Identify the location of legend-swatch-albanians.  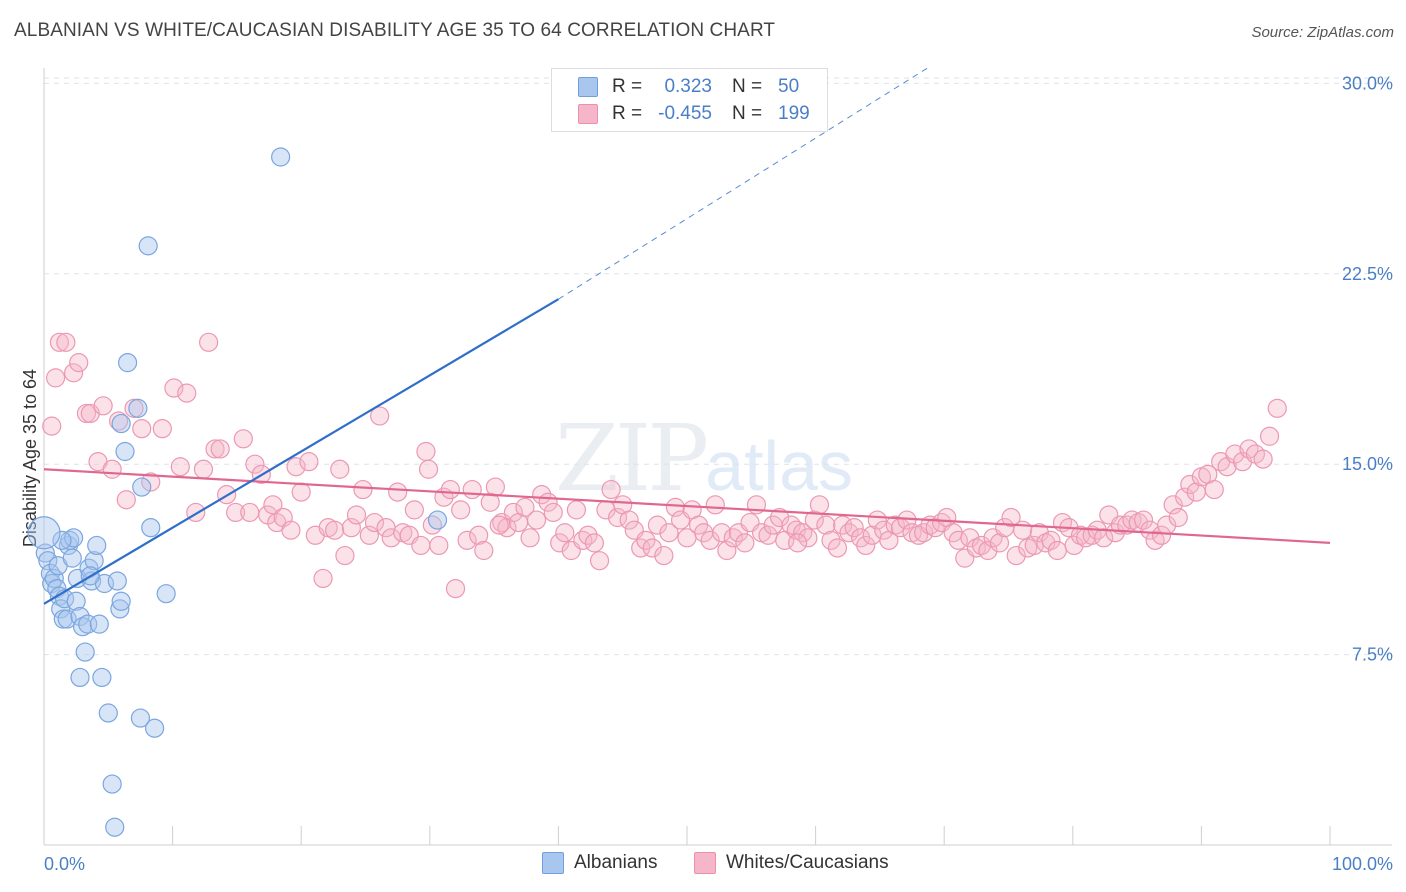
(588, 87).